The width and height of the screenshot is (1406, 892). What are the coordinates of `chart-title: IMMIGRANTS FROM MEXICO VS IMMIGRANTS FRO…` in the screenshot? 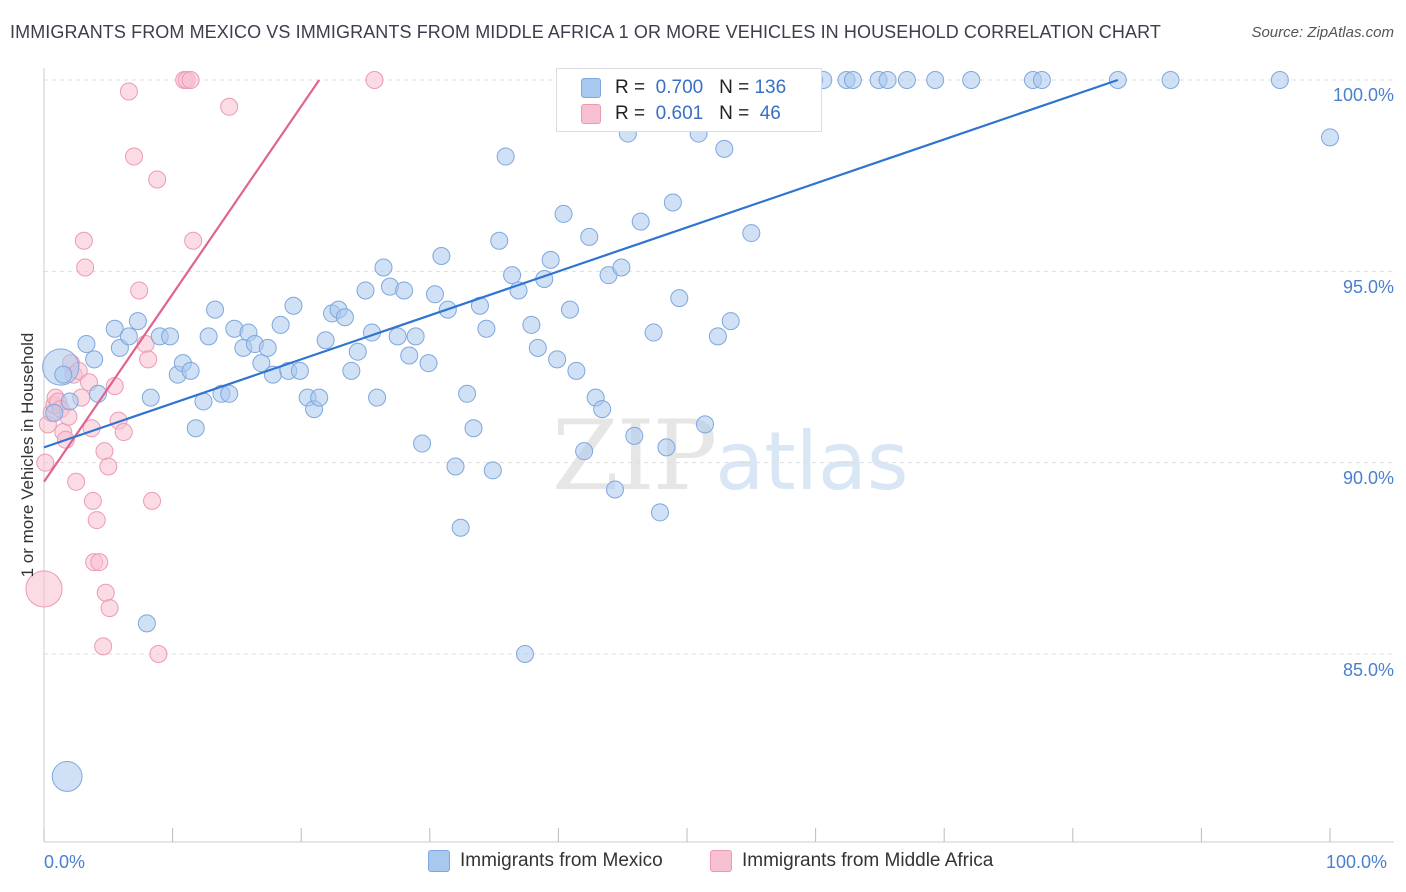 It's located at (585, 32).